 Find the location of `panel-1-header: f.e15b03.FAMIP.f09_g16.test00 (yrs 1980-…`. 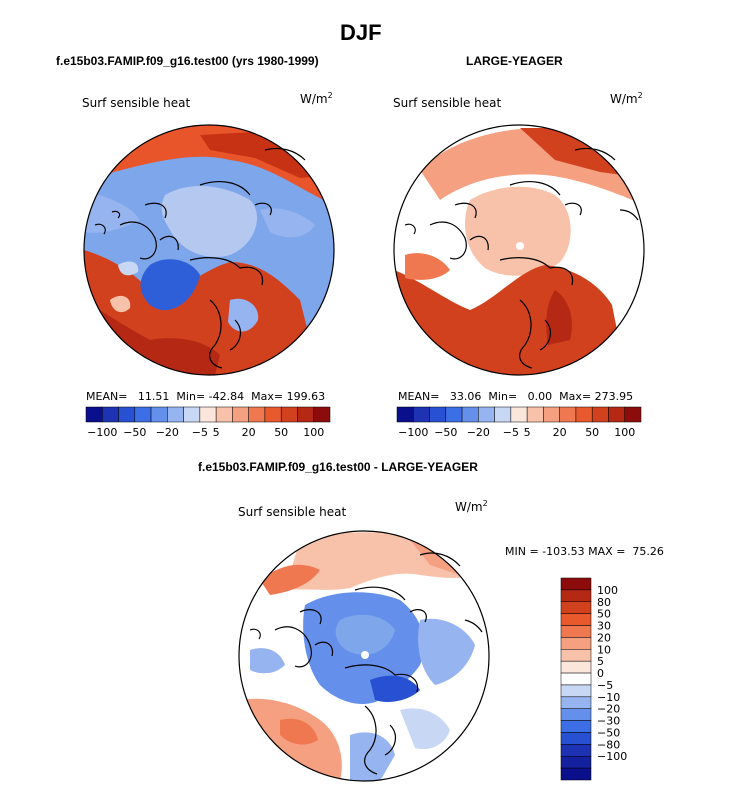

panel-1-header: f.e15b03.FAMIP.f09_g16.test00 (yrs 1980-… is located at coordinates (187, 61).